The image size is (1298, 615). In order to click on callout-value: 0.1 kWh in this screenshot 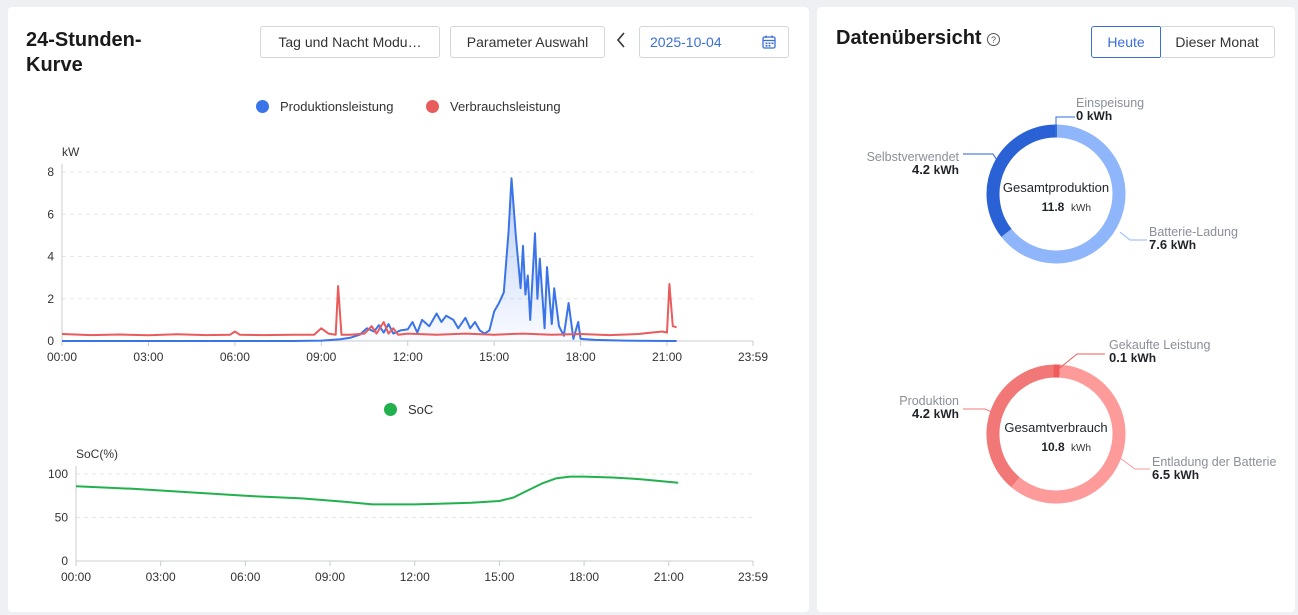, I will do `click(1132, 357)`.